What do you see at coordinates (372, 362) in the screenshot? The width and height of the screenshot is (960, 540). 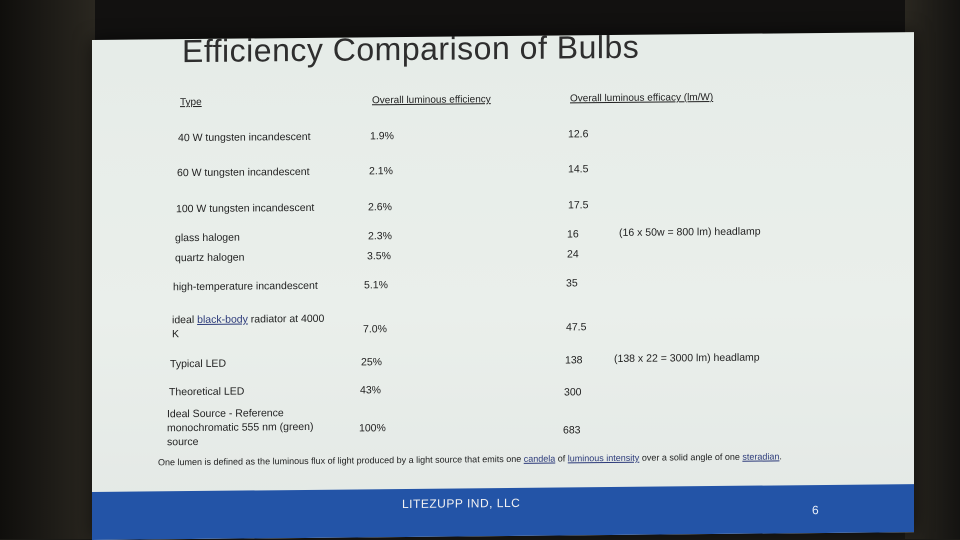 I see `row-efficiency: 25%` at bounding box center [372, 362].